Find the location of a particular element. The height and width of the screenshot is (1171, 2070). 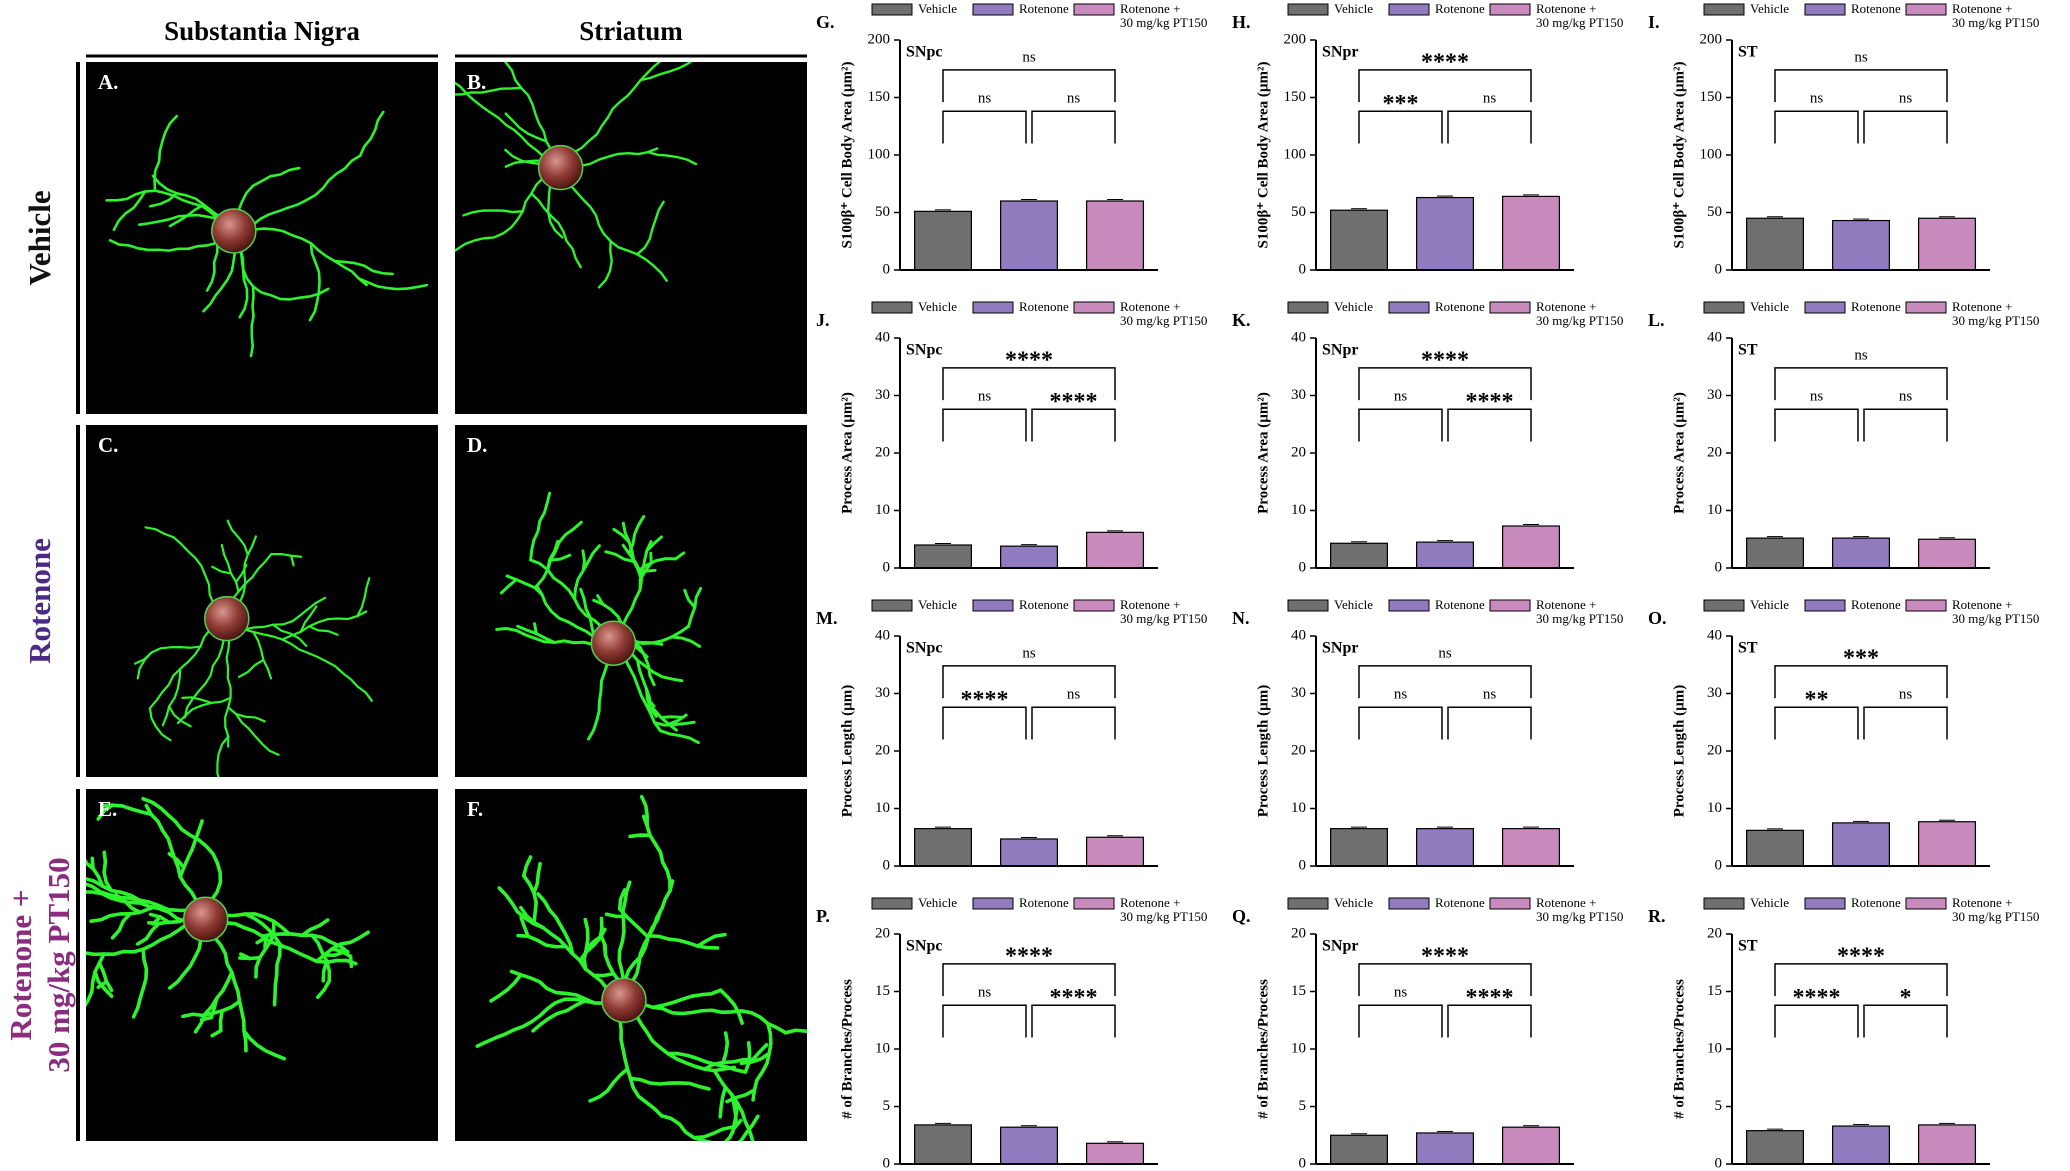

panel-letter: H. is located at coordinates (1241, 22).